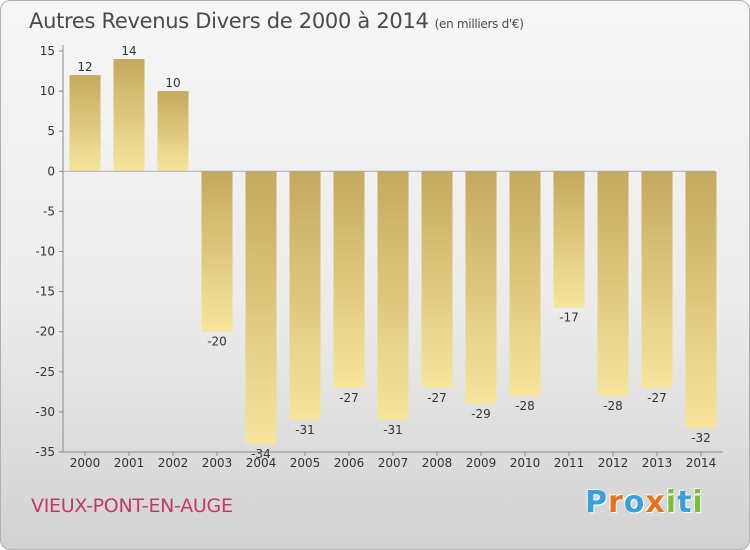  I want to click on y-tick-label: -35, so click(45, 452).